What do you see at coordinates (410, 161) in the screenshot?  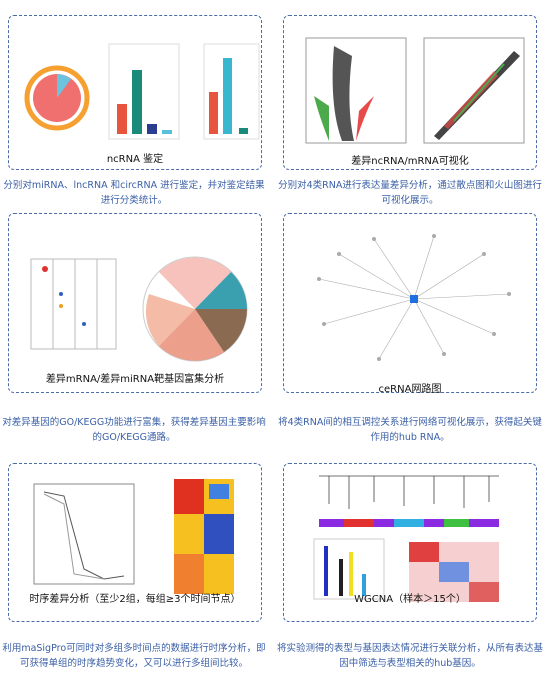 I see `panel-title: 差异ncRNA/mRNA可视化` at bounding box center [410, 161].